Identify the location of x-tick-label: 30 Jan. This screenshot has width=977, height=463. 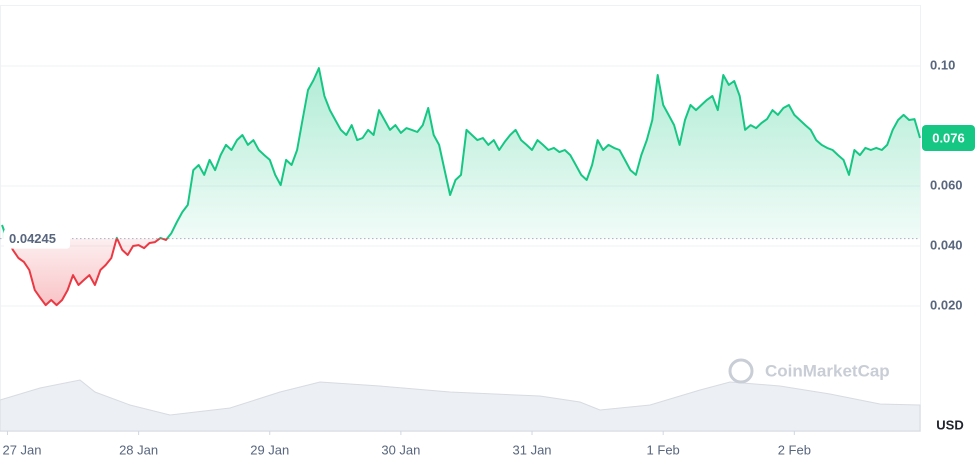
(400, 449).